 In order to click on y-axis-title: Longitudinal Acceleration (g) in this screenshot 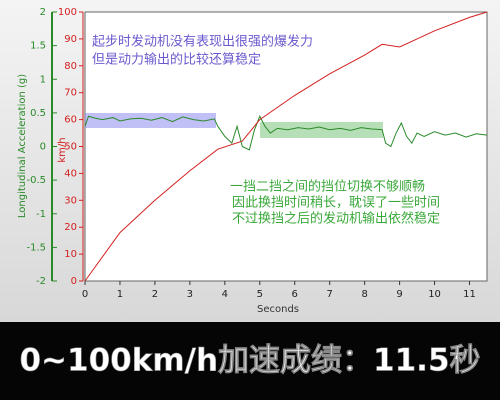, I will do `click(22, 146)`.